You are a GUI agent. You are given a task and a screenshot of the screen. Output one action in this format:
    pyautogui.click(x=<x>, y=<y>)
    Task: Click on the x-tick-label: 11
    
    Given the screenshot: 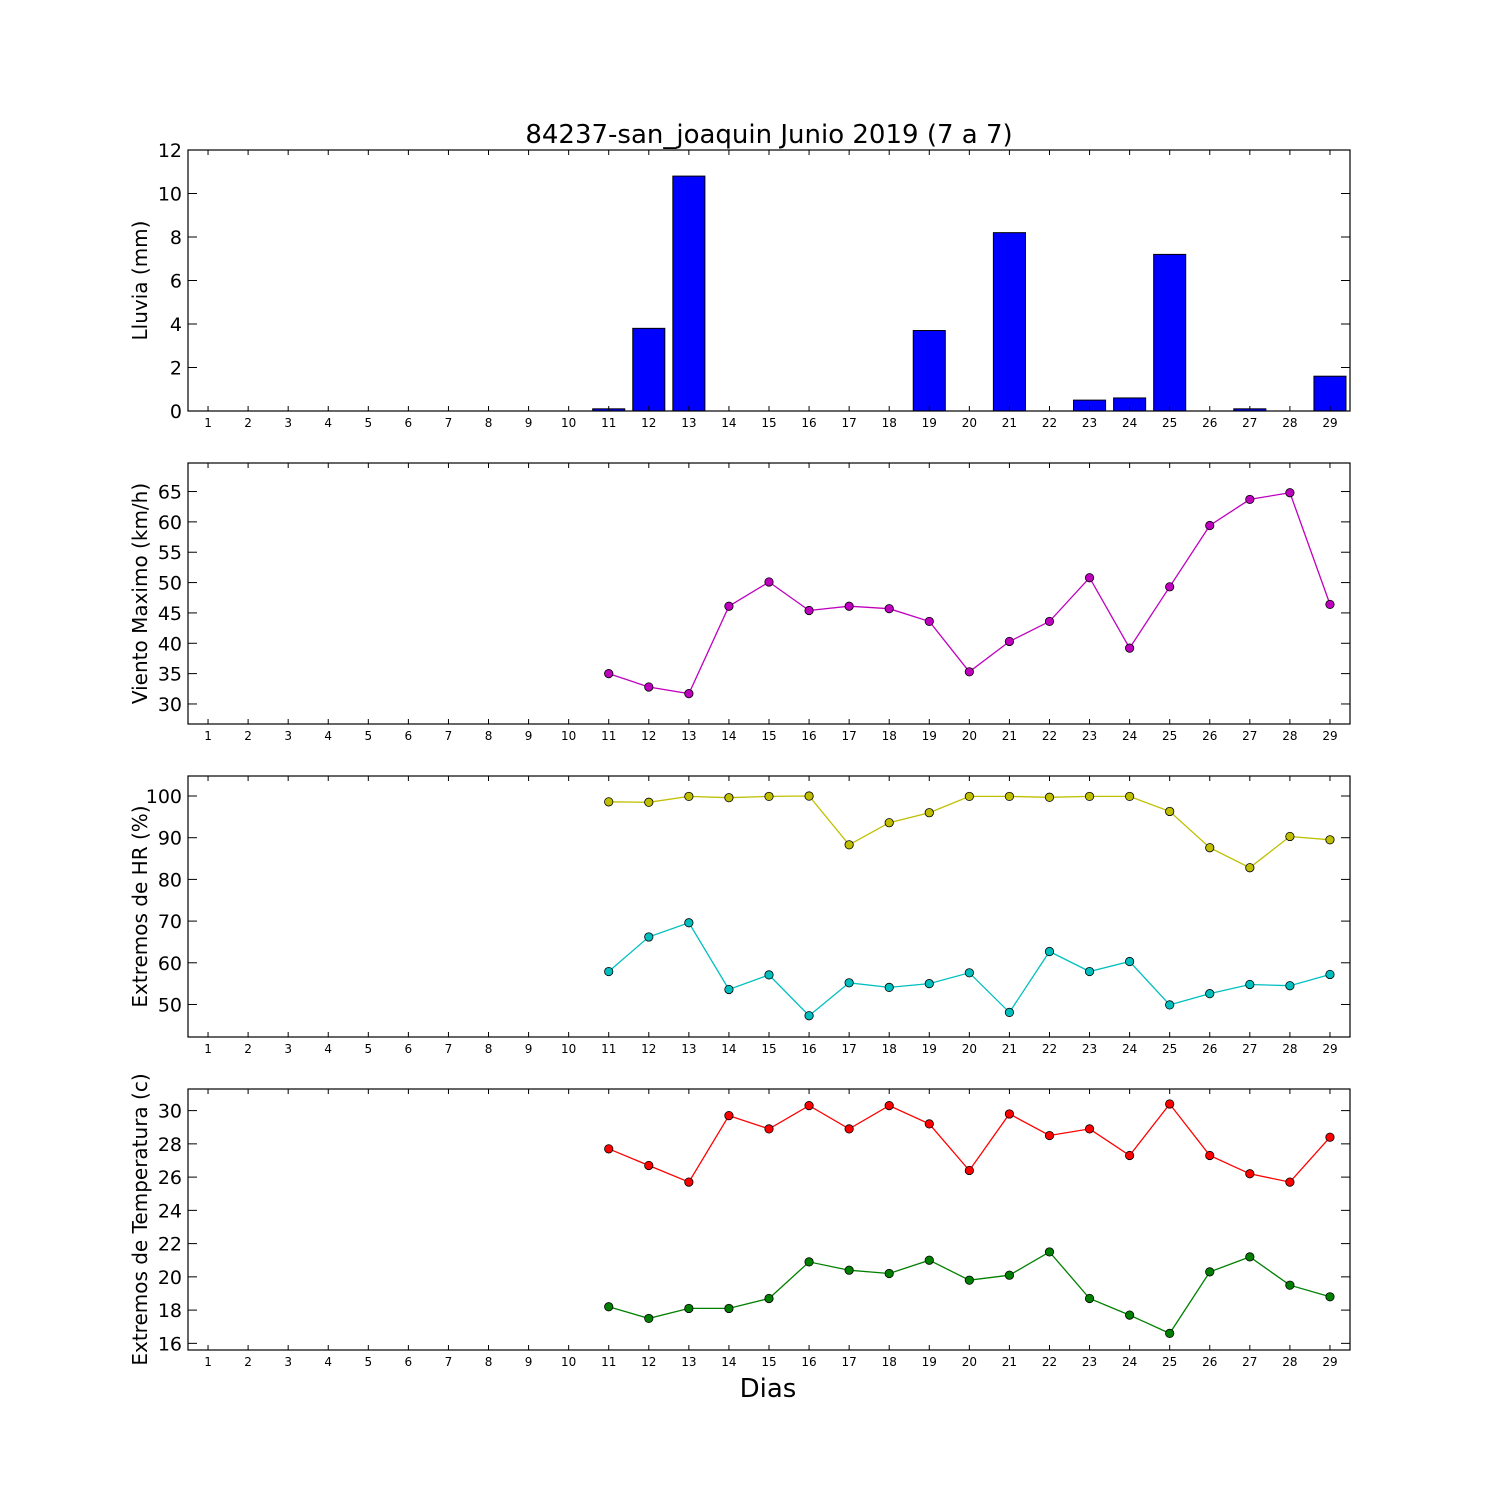 What is the action you would take?
    pyautogui.click(x=608, y=1362)
    